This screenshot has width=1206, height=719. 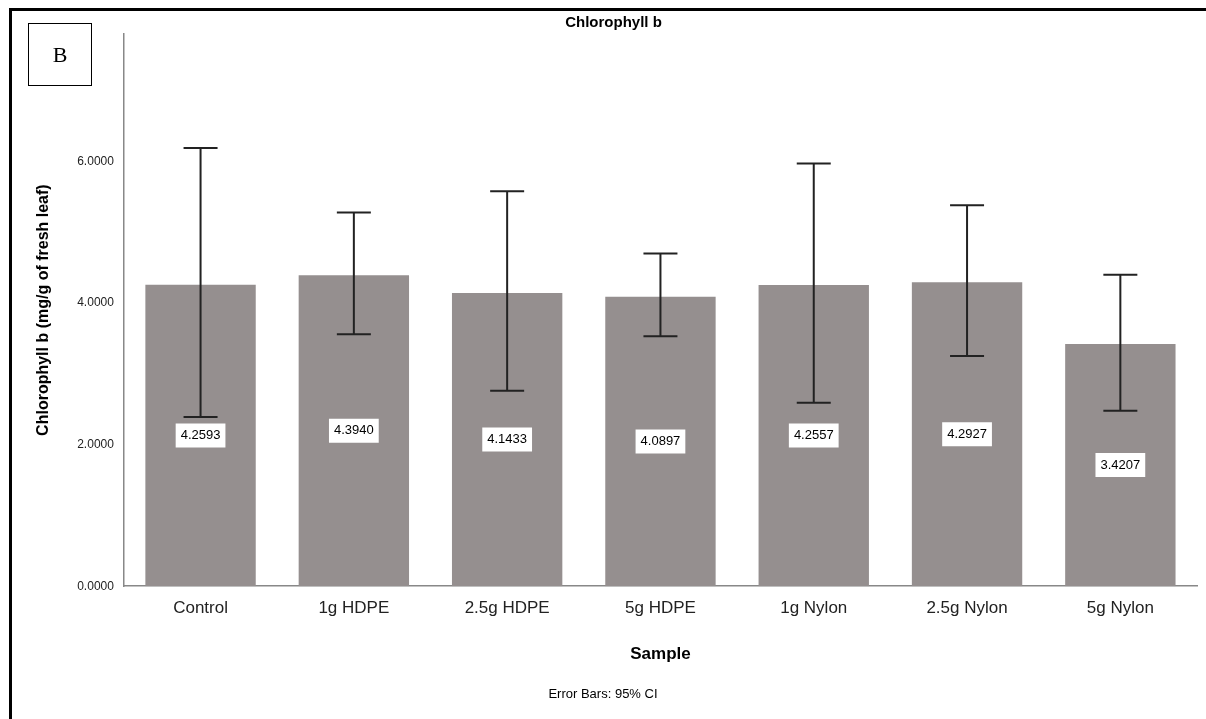 I want to click on data-label: 4.2593, so click(x=200, y=435).